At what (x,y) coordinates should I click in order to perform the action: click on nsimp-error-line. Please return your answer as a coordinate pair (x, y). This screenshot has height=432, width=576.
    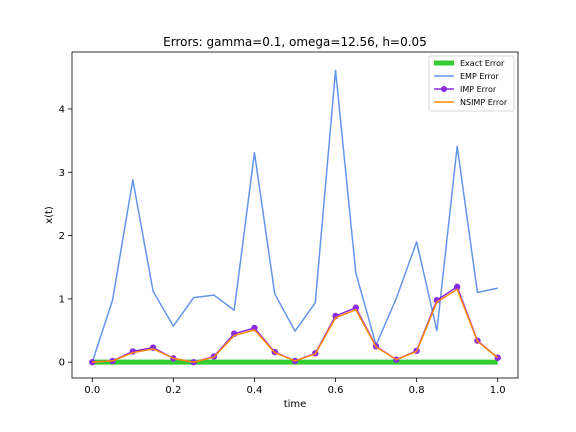
    Looking at the image, I should click on (295, 325).